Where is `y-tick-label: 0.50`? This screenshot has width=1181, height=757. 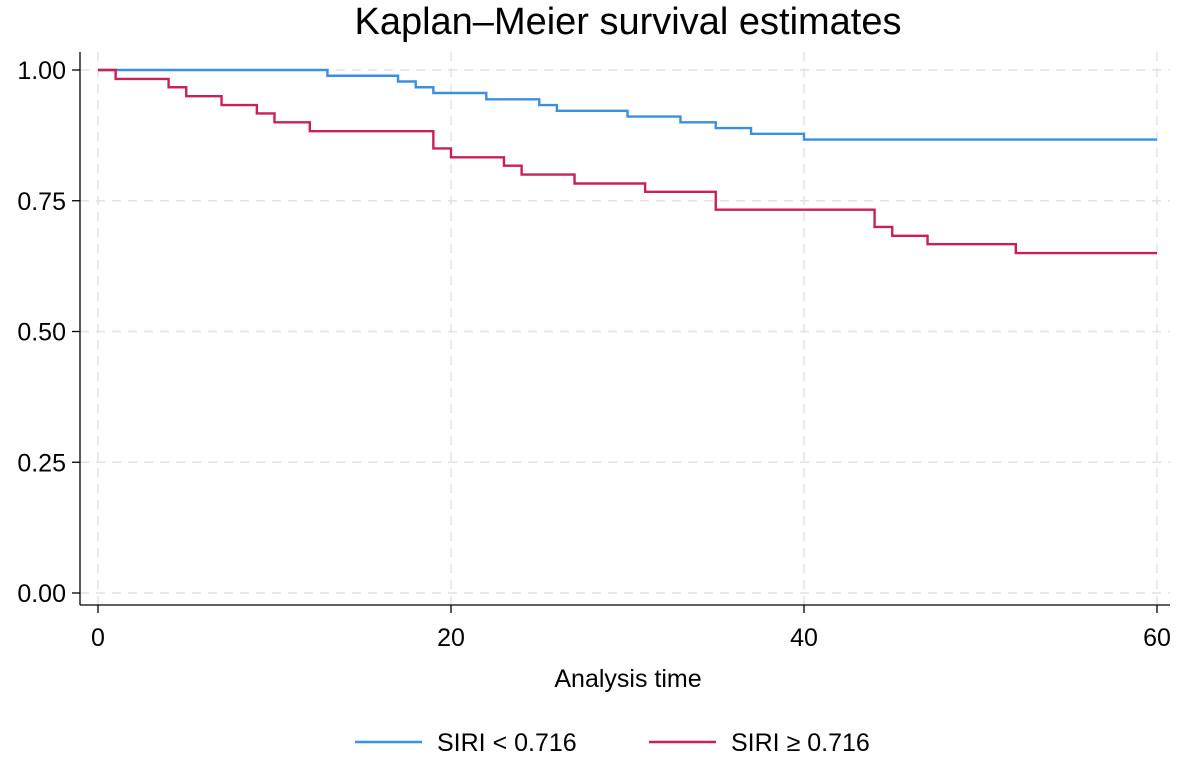 y-tick-label: 0.50 is located at coordinates (41, 333).